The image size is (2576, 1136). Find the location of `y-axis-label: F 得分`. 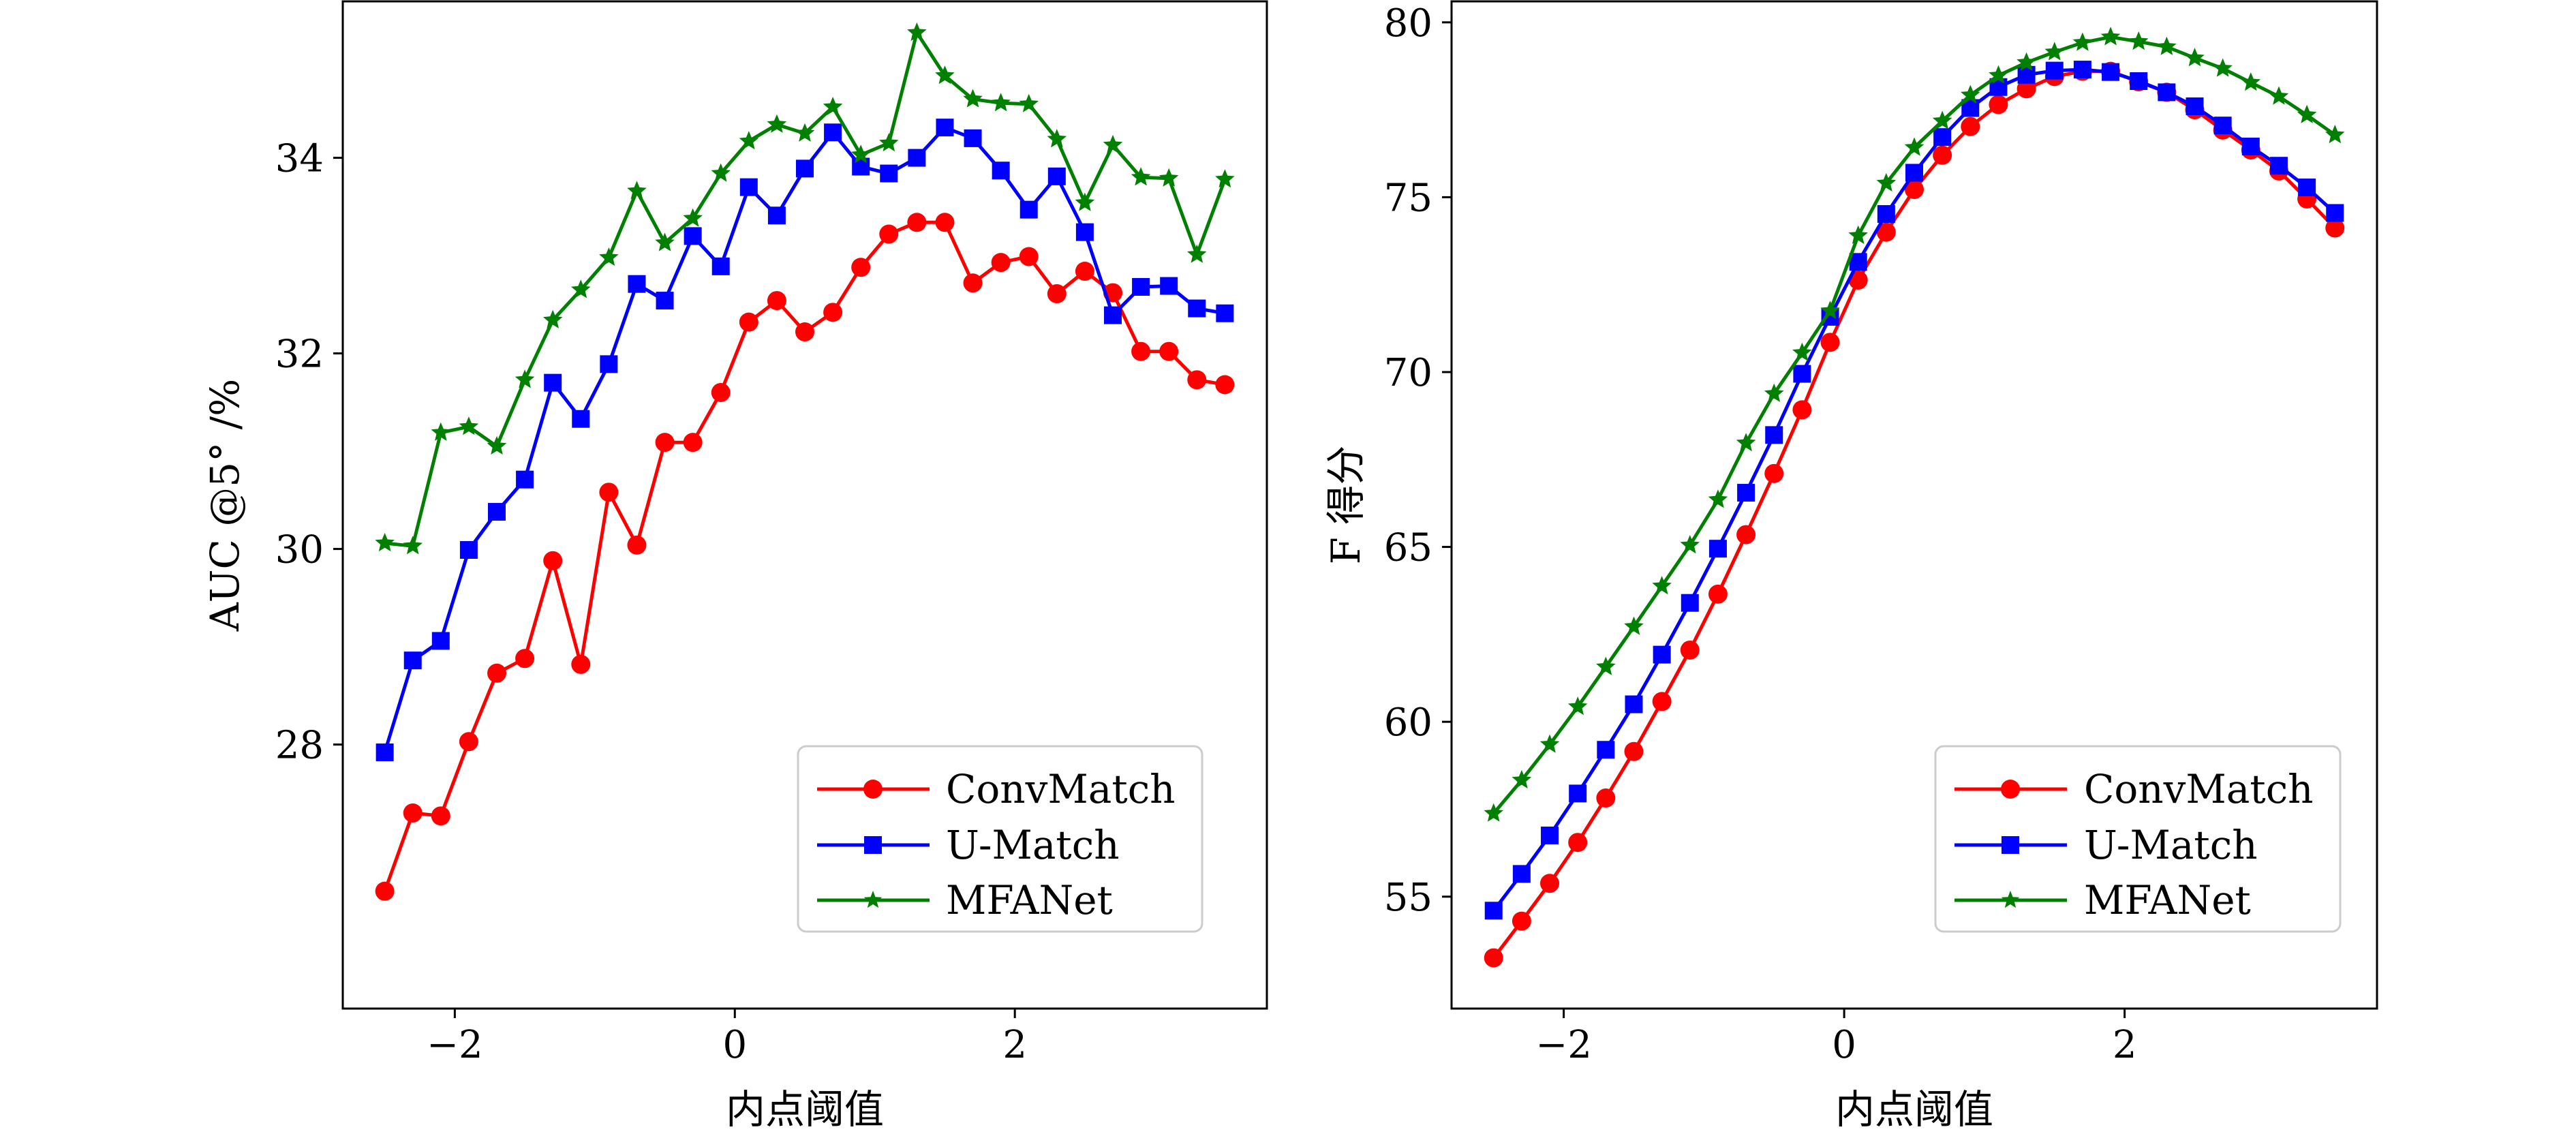

y-axis-label: F 得分 is located at coordinates (1346, 505).